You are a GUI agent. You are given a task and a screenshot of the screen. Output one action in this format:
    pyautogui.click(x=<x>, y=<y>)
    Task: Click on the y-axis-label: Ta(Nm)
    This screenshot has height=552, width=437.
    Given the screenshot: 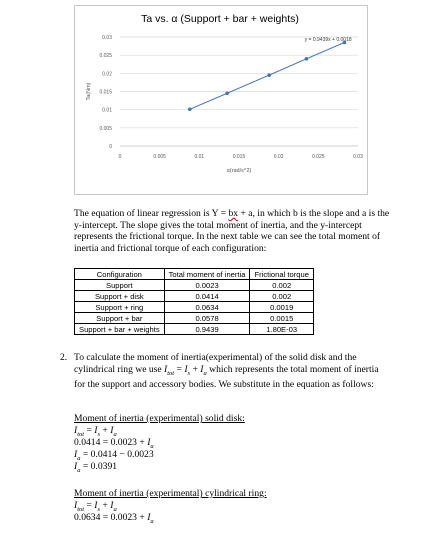 What is the action you would take?
    pyautogui.click(x=89, y=91)
    